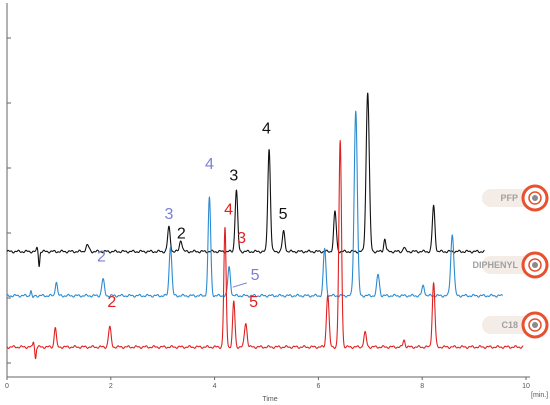 Image resolution: width=550 pixels, height=405 pixels. Describe the element at coordinates (509, 198) in the screenshot. I see `legend-label: PFP` at that location.